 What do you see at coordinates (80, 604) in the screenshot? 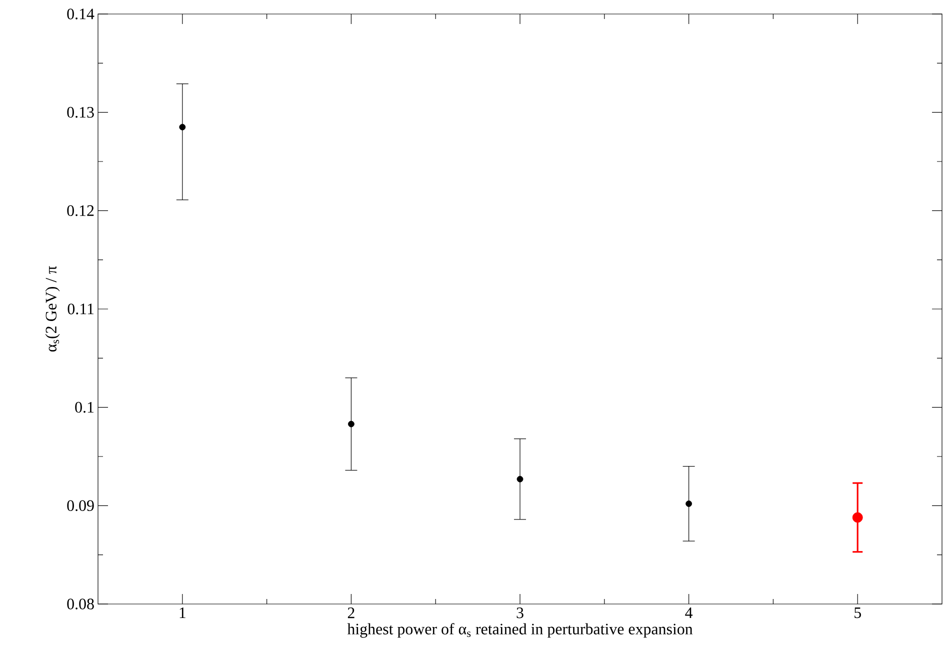
I see `y-tick-label: 0.08` at bounding box center [80, 604].